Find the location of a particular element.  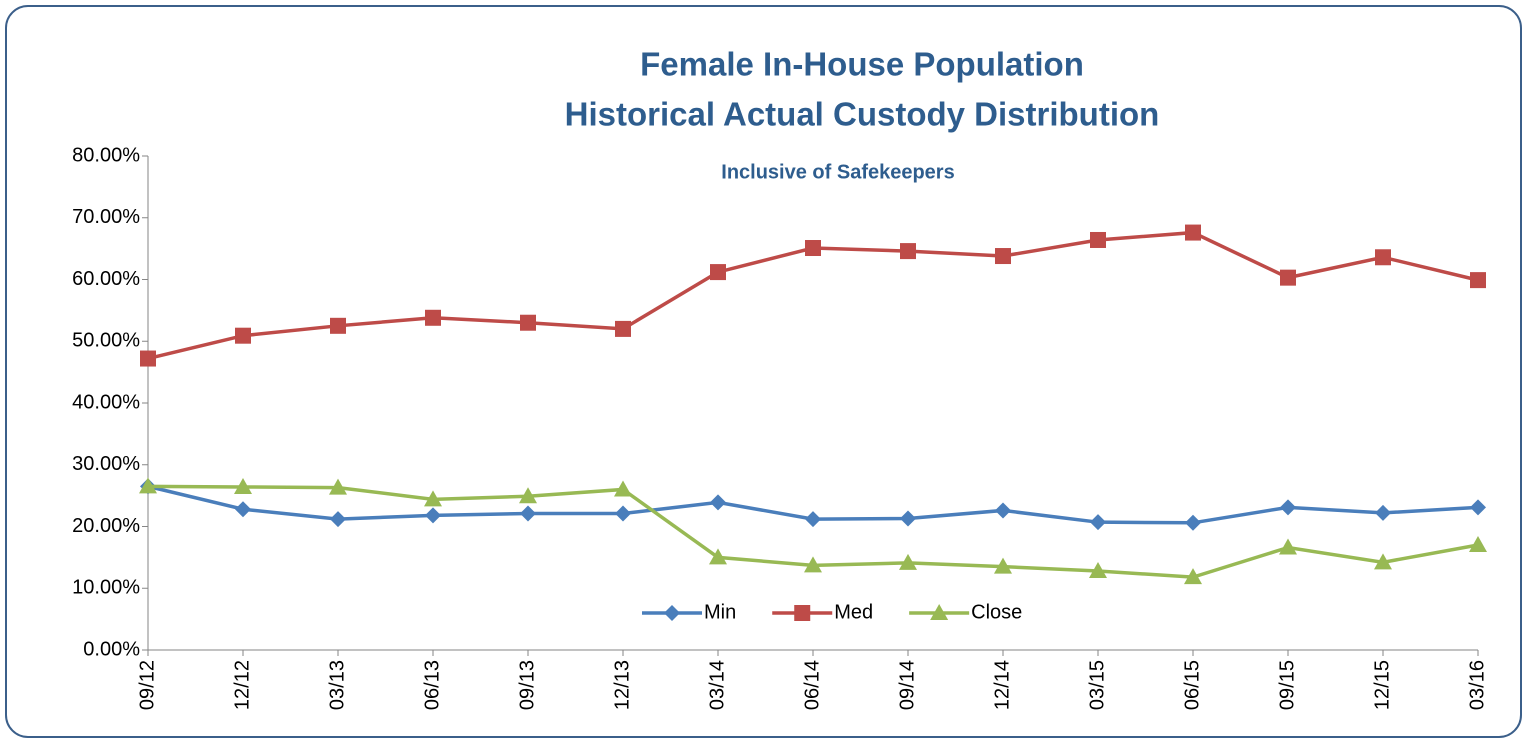

y-tick-label: 0.00% is located at coordinates (111, 649).